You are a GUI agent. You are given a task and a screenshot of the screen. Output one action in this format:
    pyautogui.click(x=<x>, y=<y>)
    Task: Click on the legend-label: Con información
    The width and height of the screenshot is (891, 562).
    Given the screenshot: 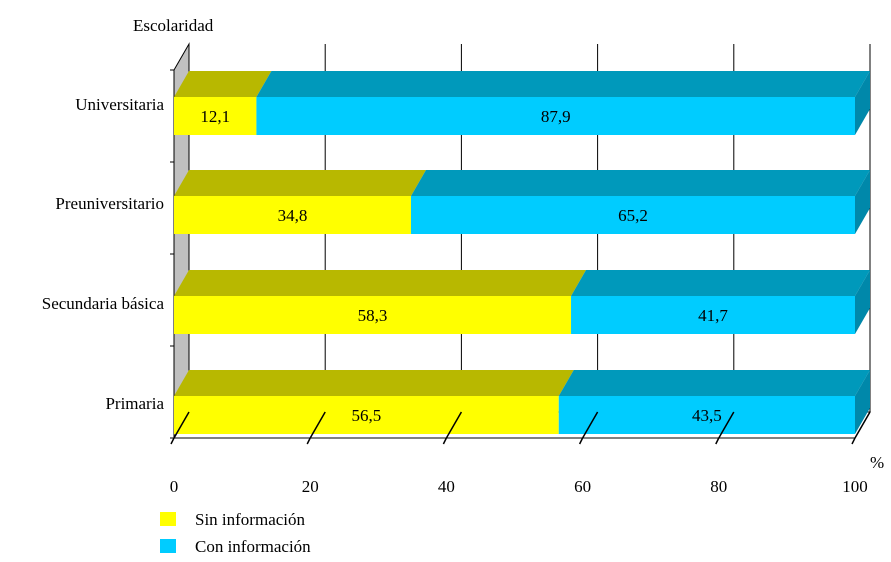 What is the action you would take?
    pyautogui.click(x=253, y=546)
    